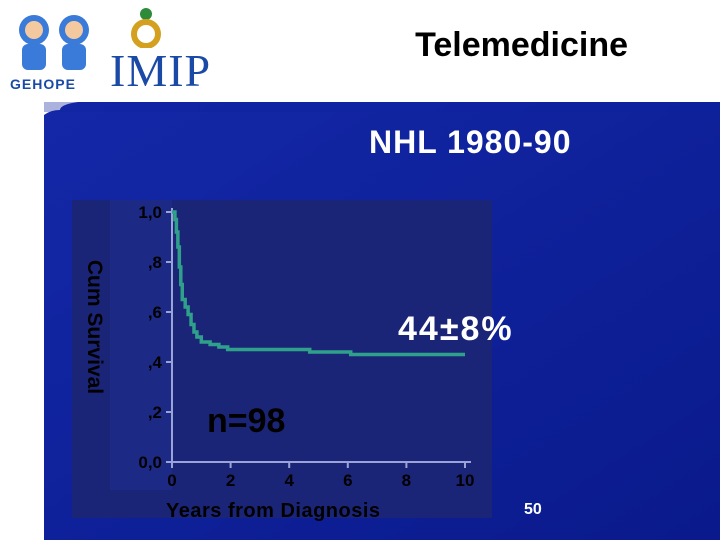 The width and height of the screenshot is (720, 540). What do you see at coordinates (347, 480) in the screenshot?
I see `x-tick-label: 6` at bounding box center [347, 480].